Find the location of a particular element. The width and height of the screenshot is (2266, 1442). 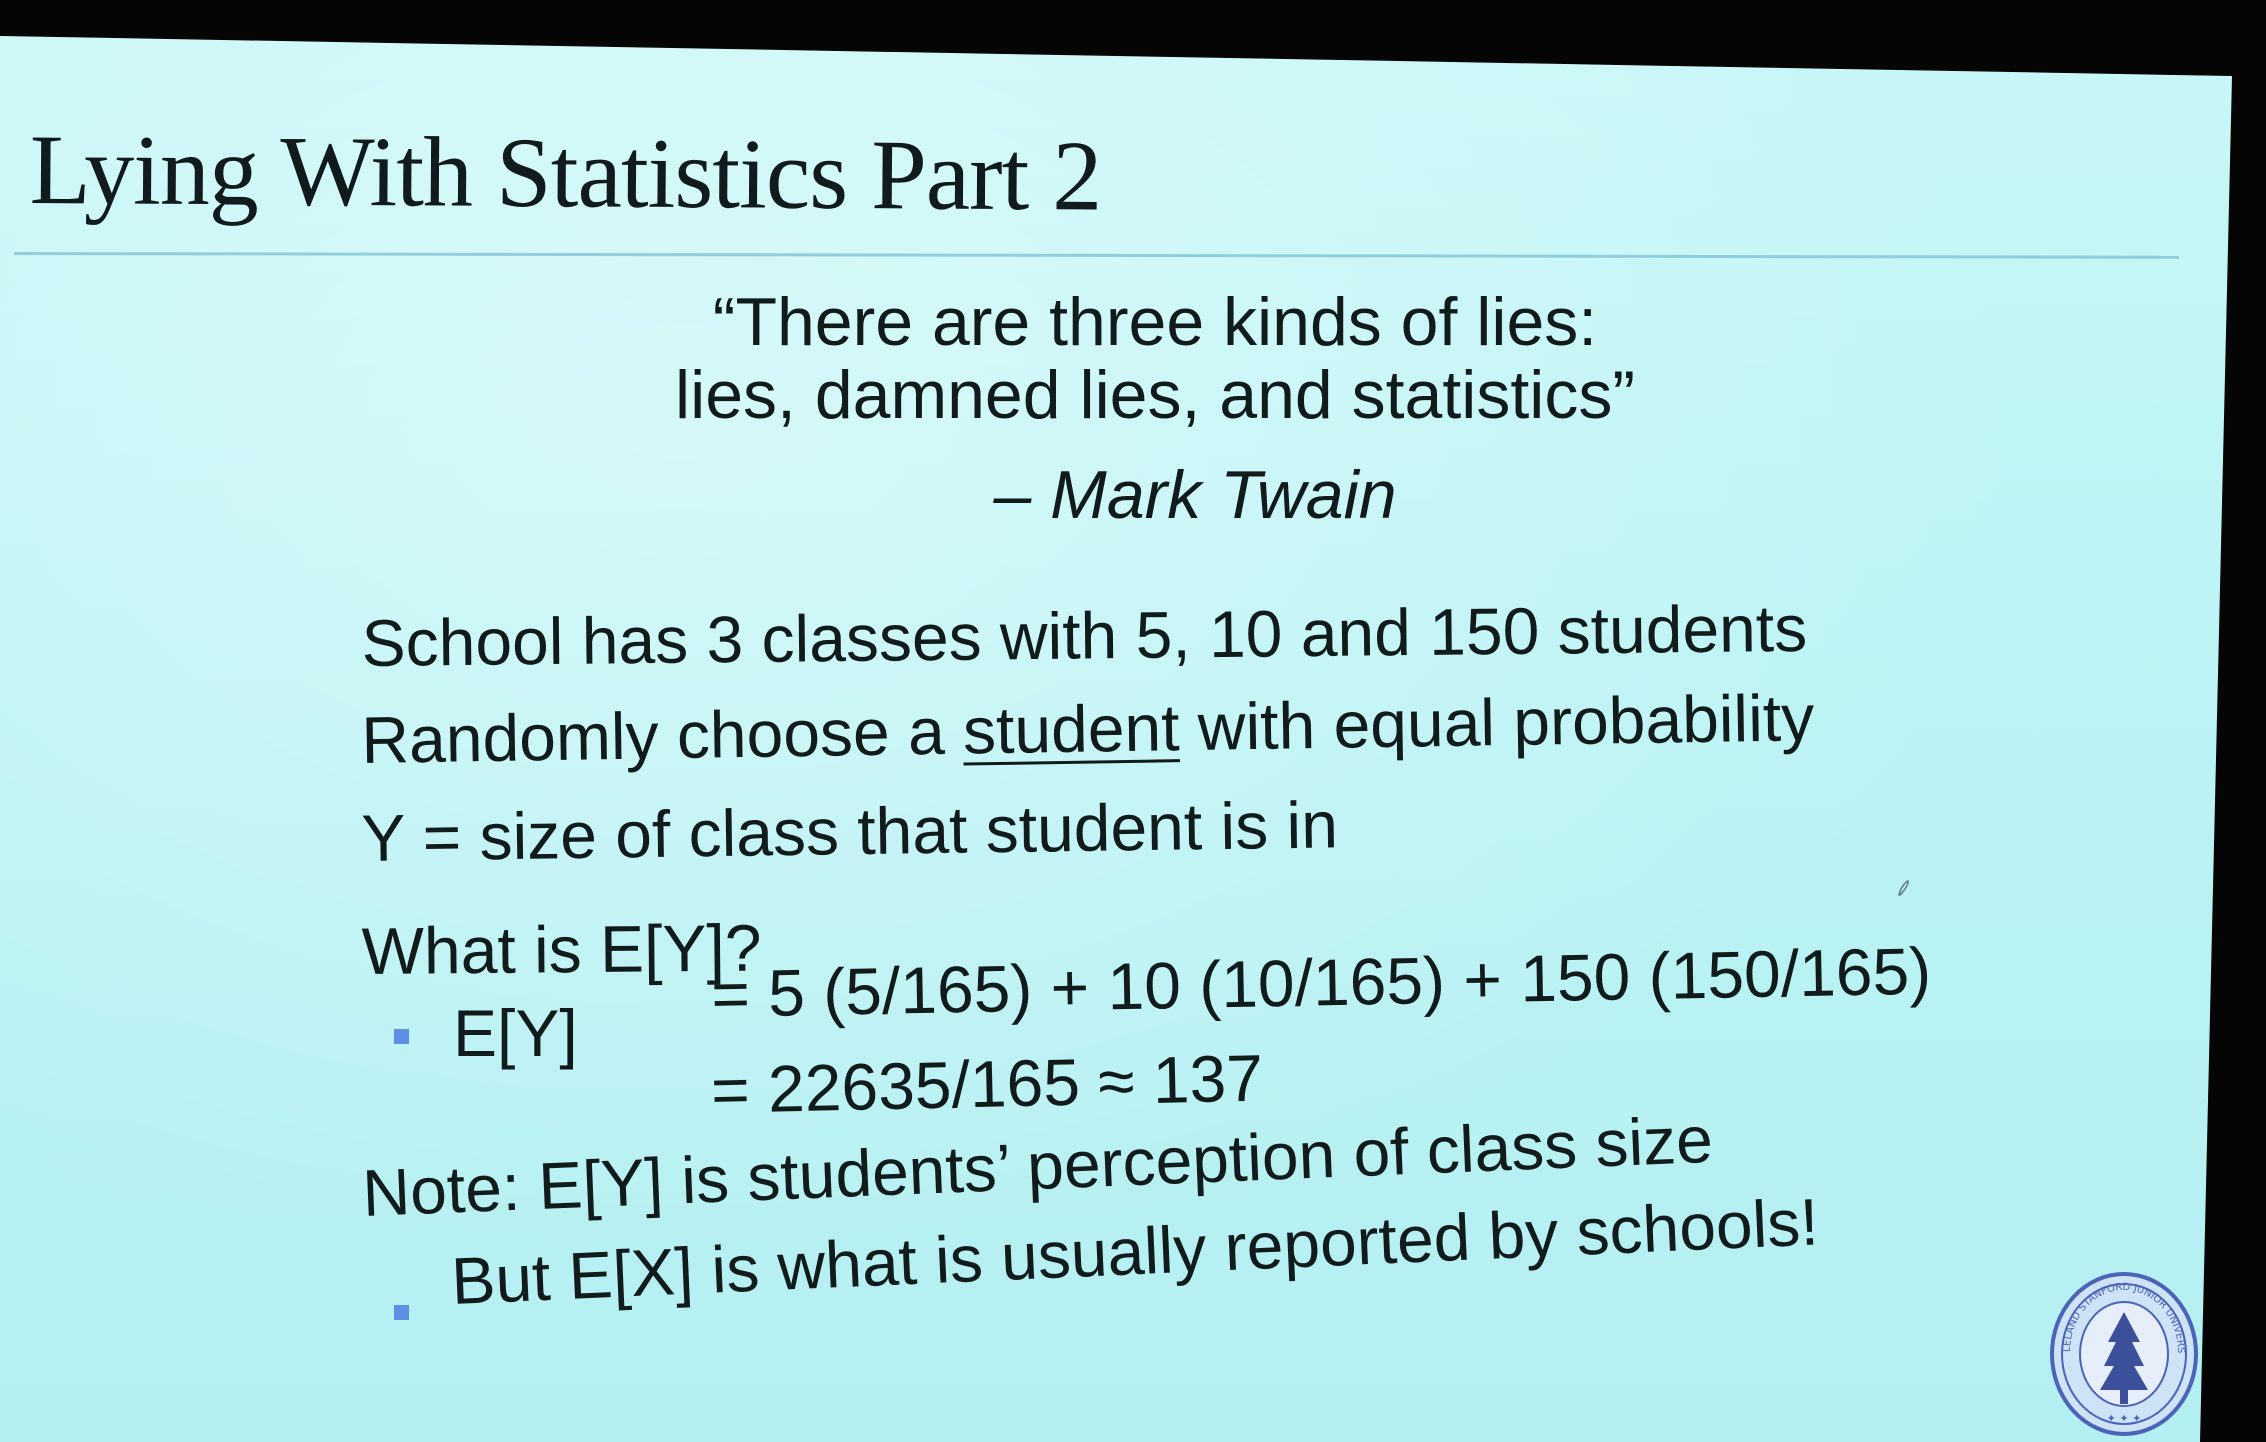

pen-mark-icon is located at coordinates (1903, 888).